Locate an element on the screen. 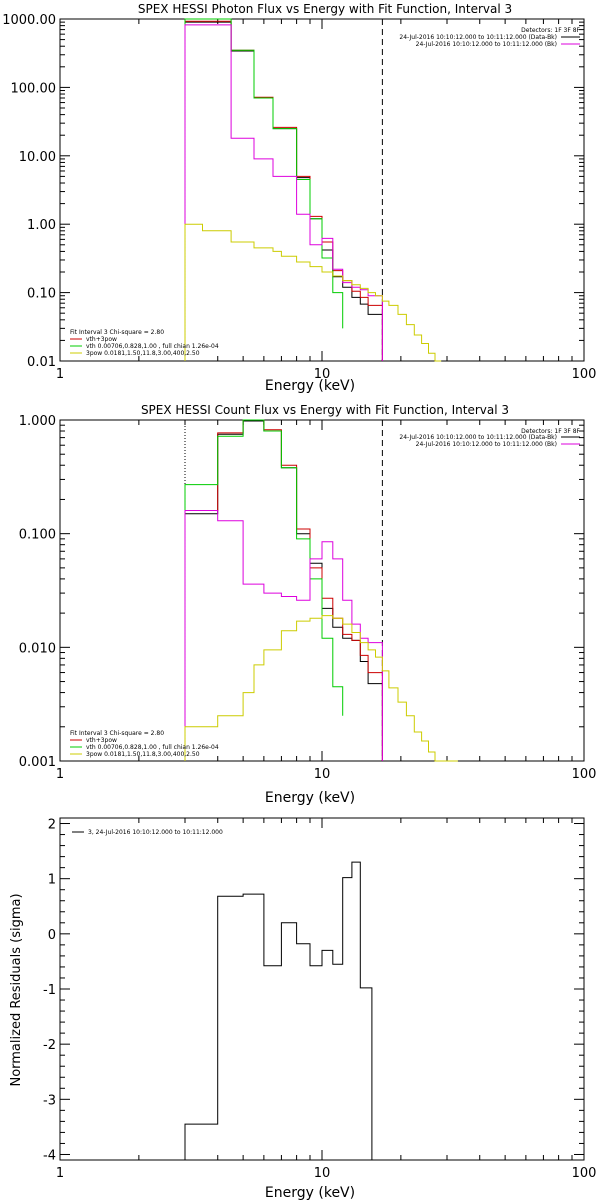 The width and height of the screenshot is (600, 1200). residuals-y-tick-label: 1 is located at coordinates (52, 880).